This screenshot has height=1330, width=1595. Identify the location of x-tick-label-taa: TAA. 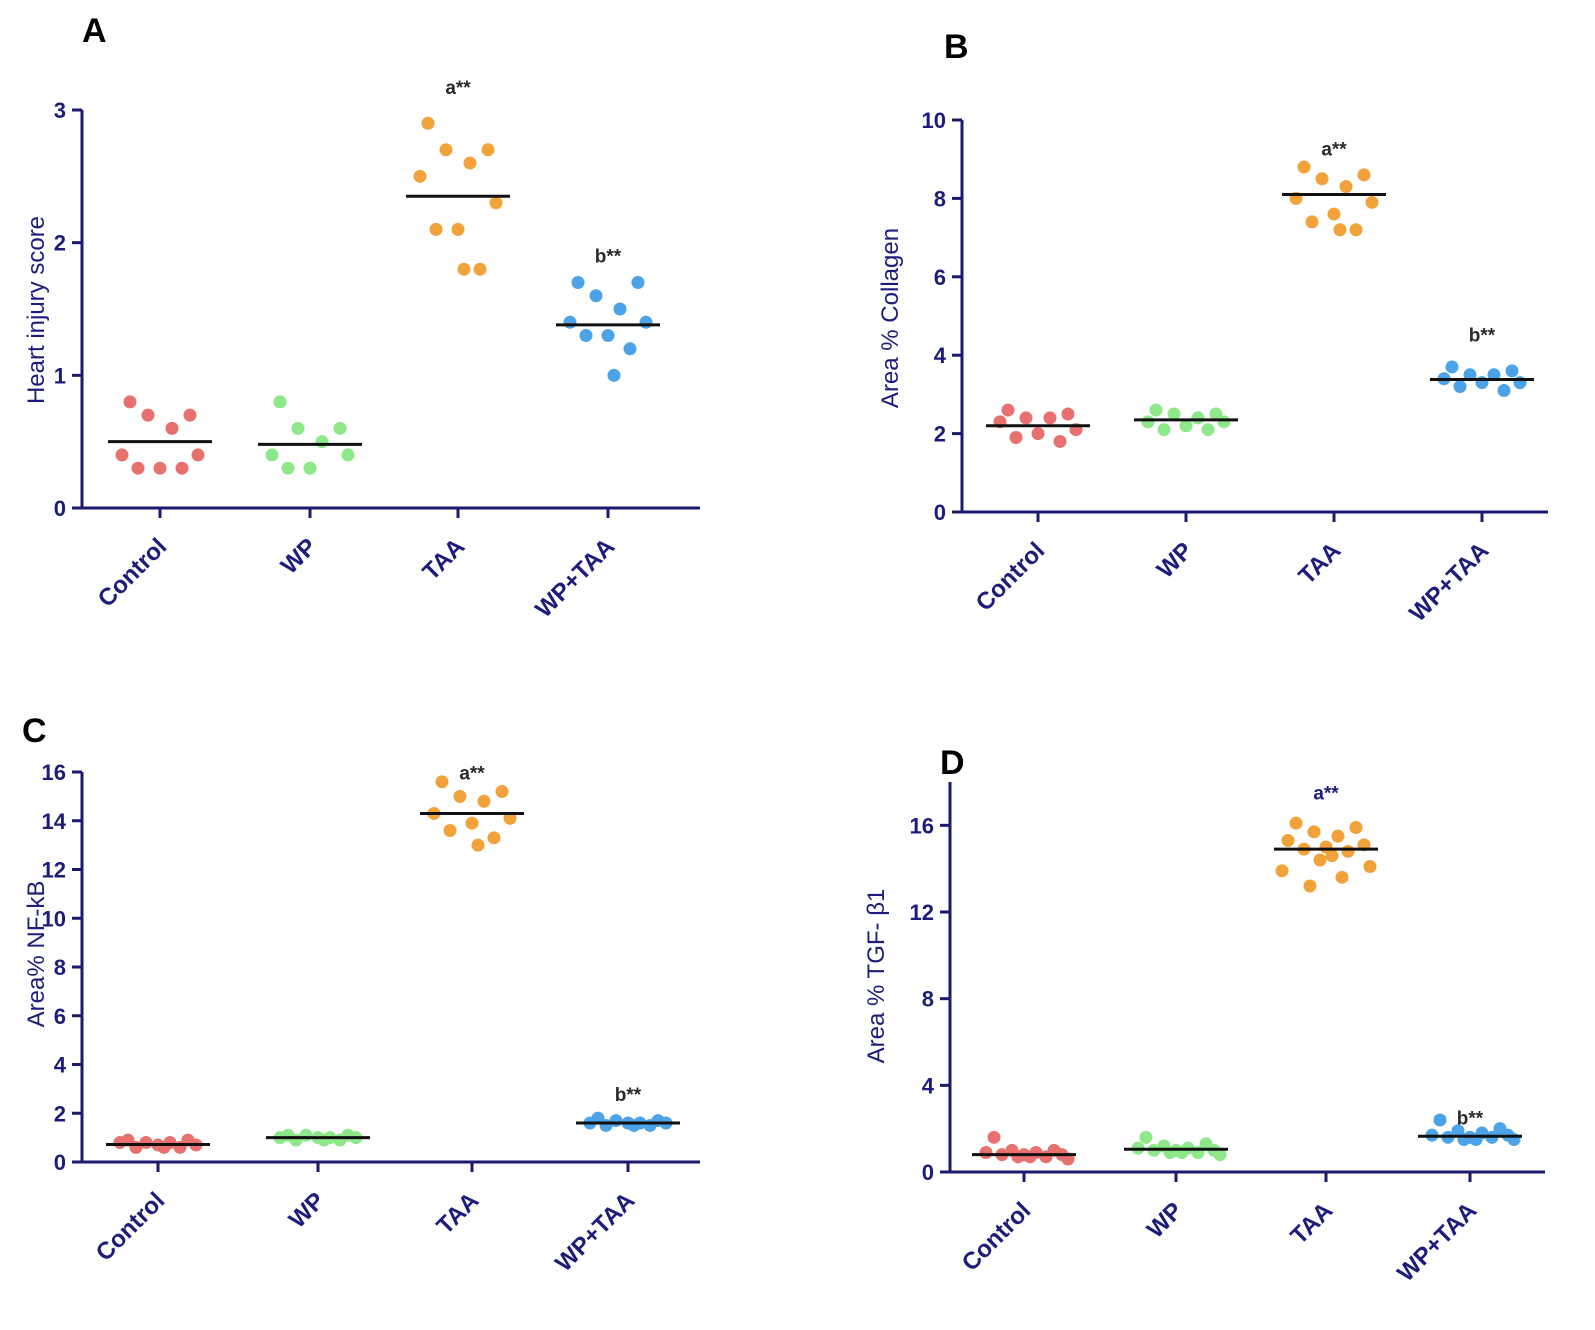
(1312, 1223).